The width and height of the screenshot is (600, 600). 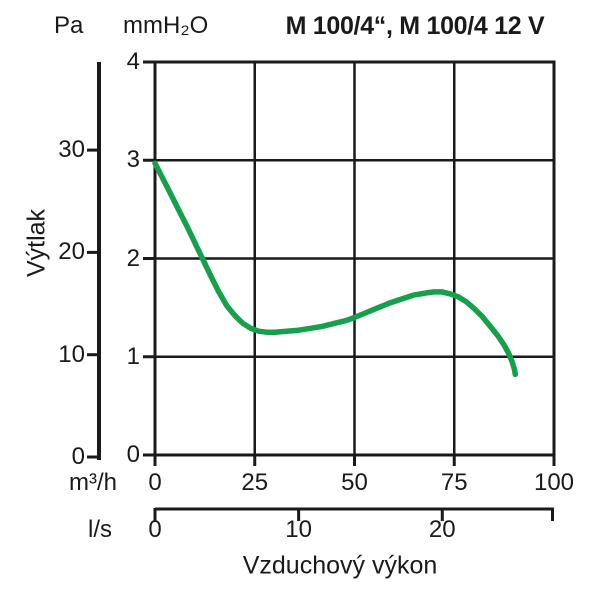 What do you see at coordinates (71, 252) in the screenshot?
I see `pa-tick-label: 20` at bounding box center [71, 252].